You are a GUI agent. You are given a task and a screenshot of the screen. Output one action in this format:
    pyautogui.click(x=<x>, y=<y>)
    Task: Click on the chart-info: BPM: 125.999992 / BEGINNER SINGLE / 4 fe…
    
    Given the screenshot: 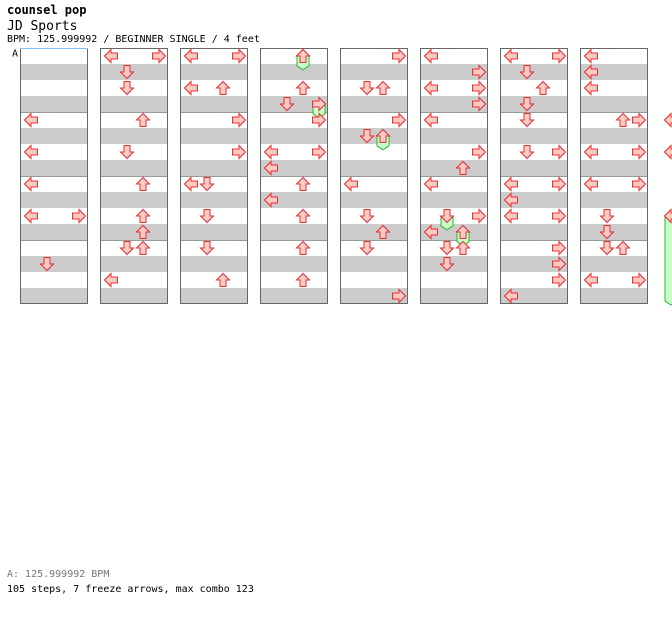 What is the action you would take?
    pyautogui.click(x=133, y=39)
    